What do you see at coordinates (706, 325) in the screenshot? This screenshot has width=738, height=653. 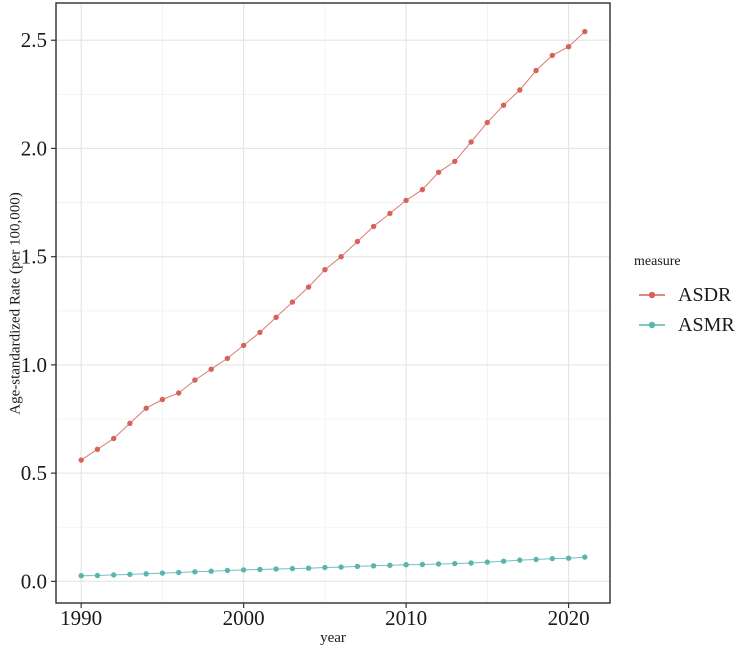 I see `legend-label-asmr: ASMR` at bounding box center [706, 325].